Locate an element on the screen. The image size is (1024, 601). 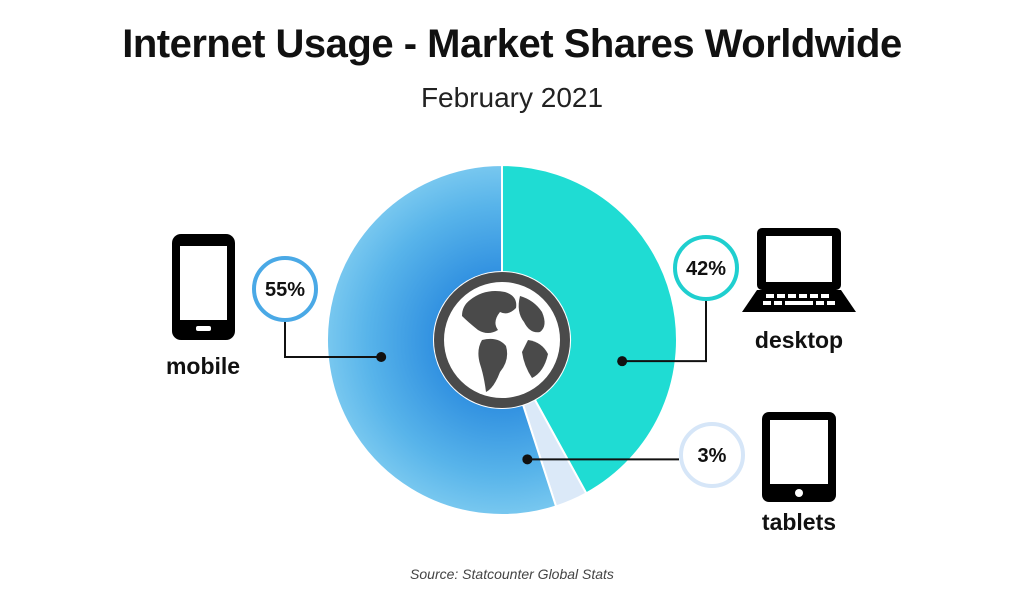
callout-line-desktop is located at coordinates (664, 331).